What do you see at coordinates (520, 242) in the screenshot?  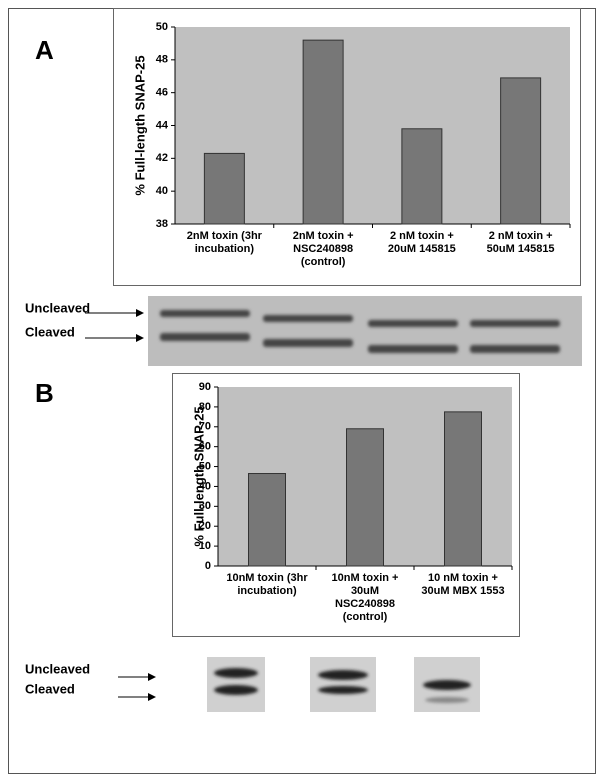 I see `x-tick-label: 2 nM toxin + 50uM 145815` at bounding box center [520, 242].